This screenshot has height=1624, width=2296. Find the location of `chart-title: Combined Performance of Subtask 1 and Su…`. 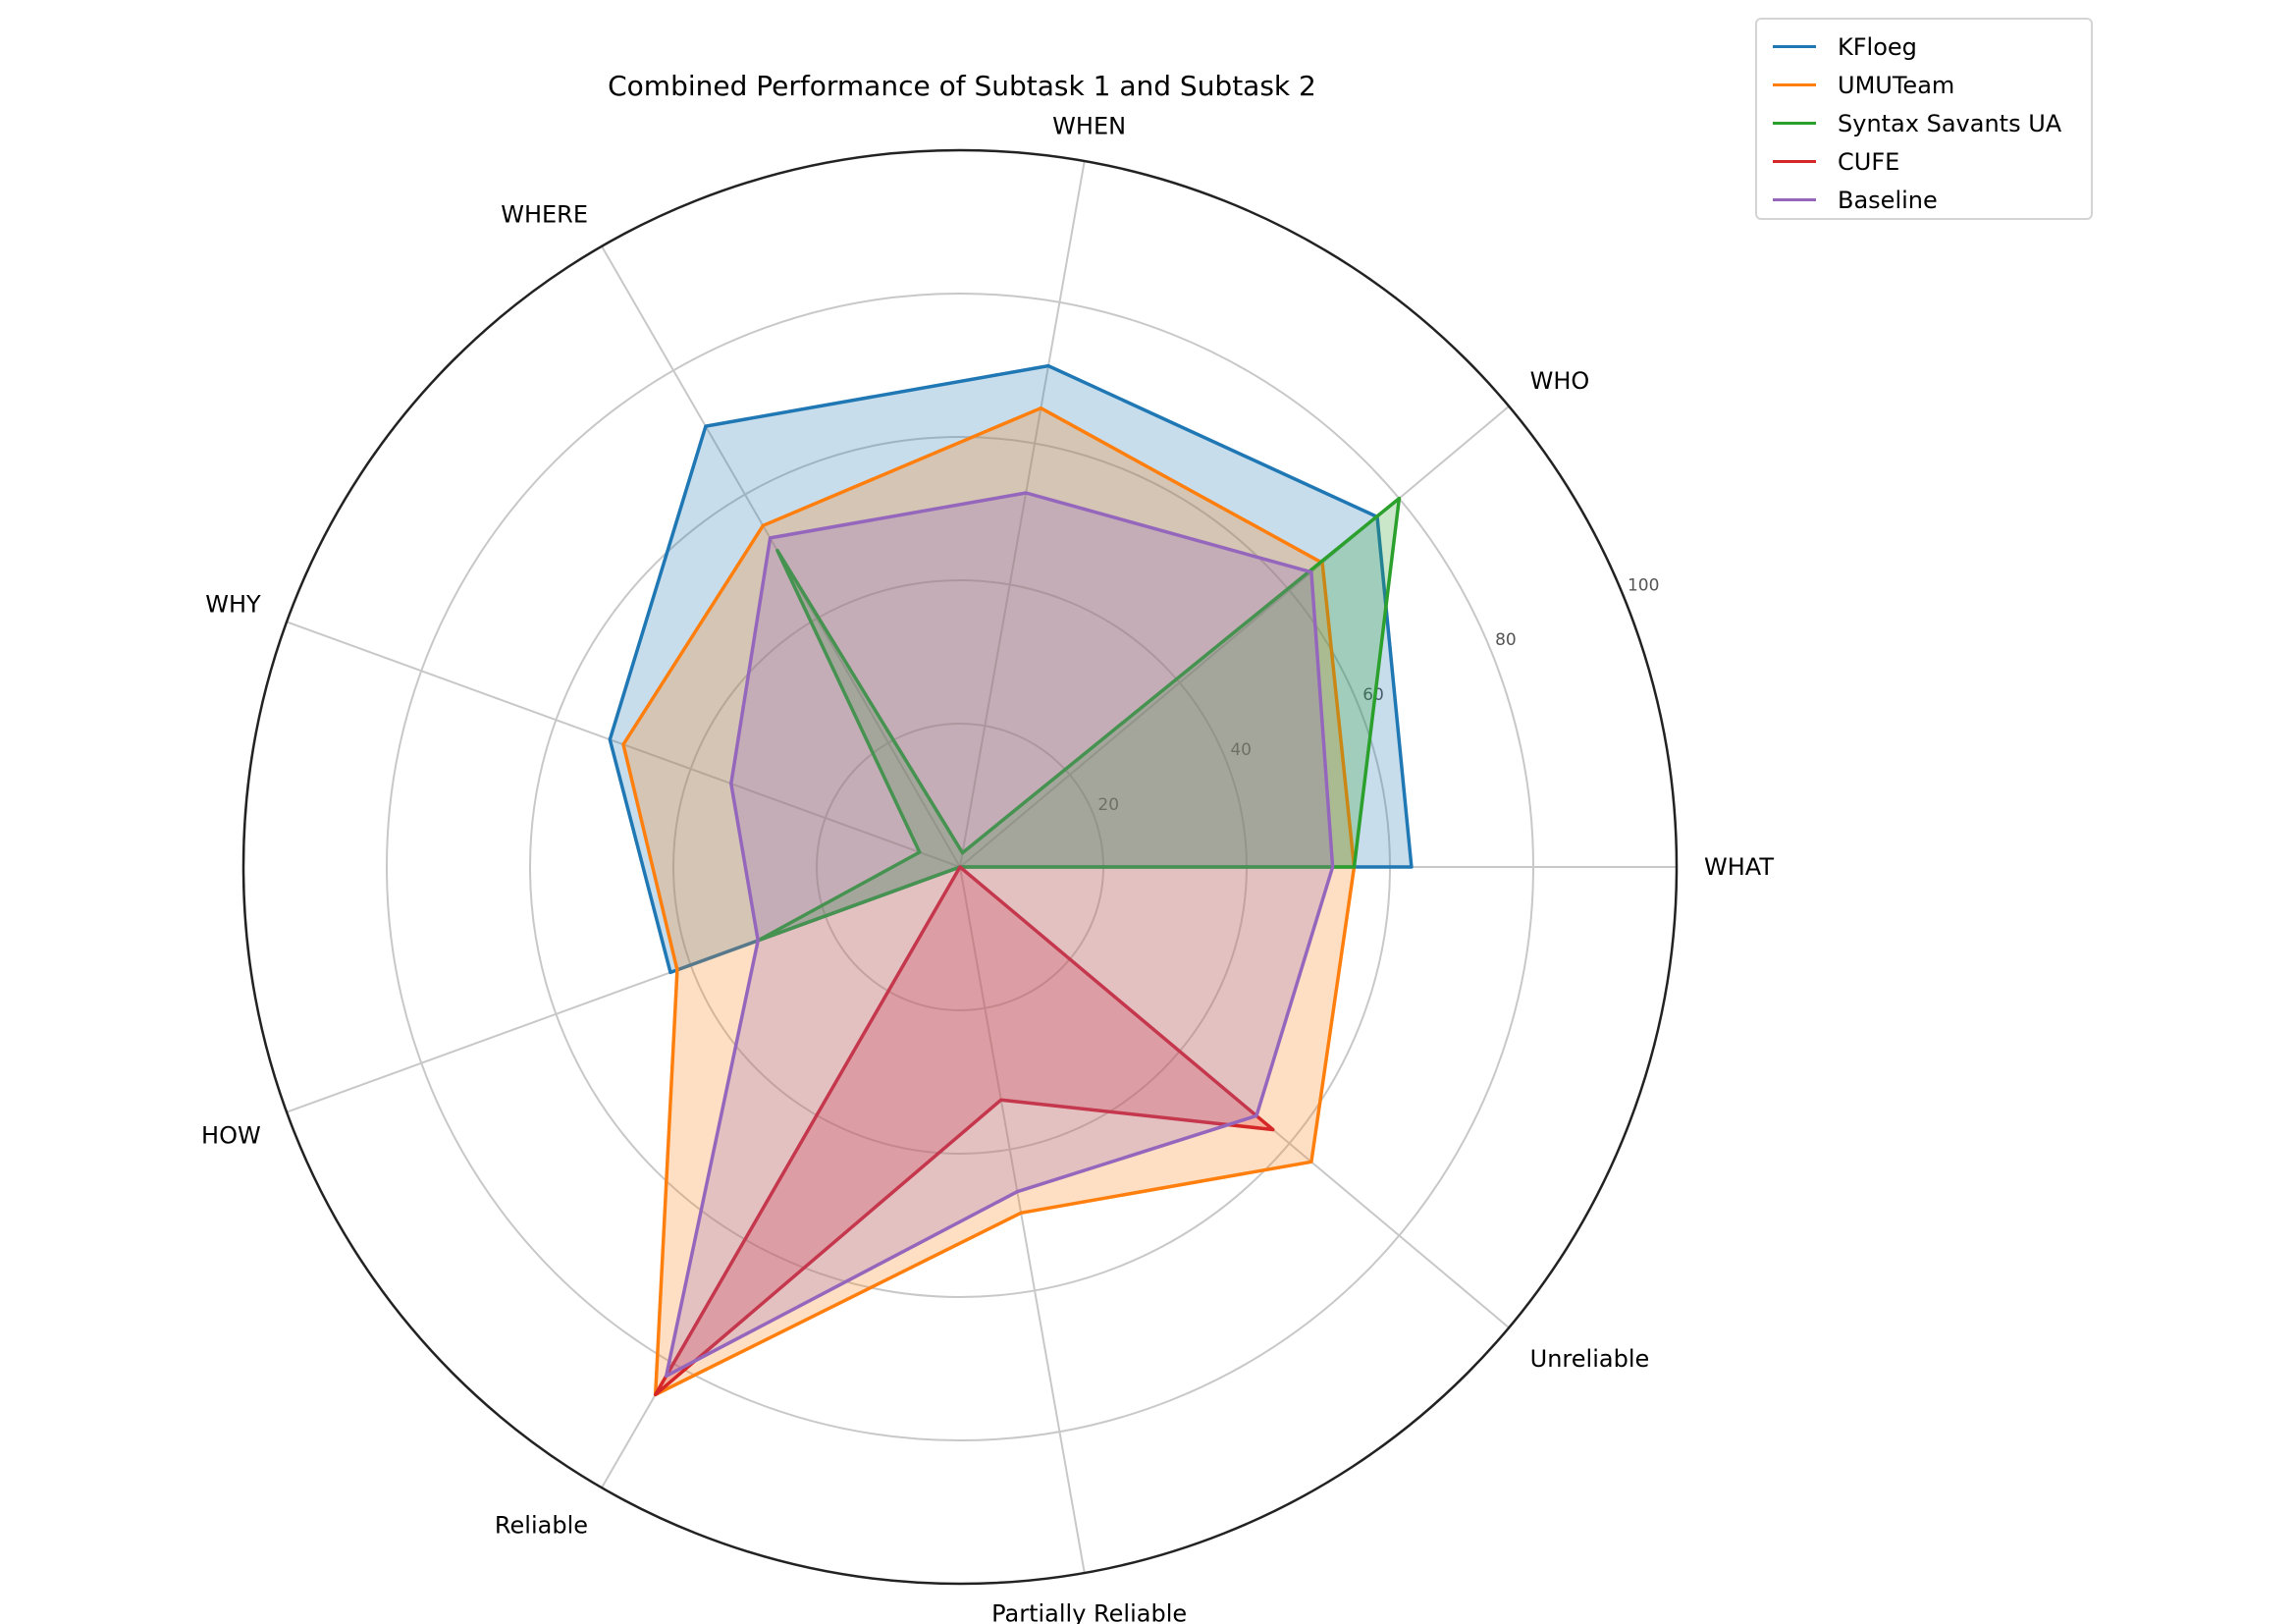

chart-title: Combined Performance of Subtask 1 and Su… is located at coordinates (962, 86).